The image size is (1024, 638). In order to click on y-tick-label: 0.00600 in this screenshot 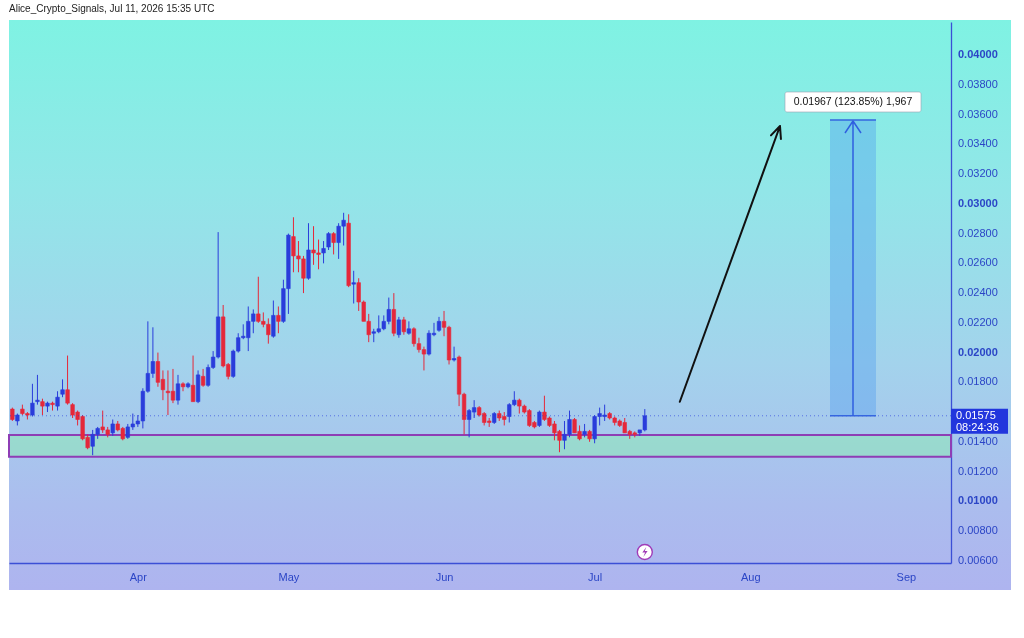, I will do `click(978, 559)`.